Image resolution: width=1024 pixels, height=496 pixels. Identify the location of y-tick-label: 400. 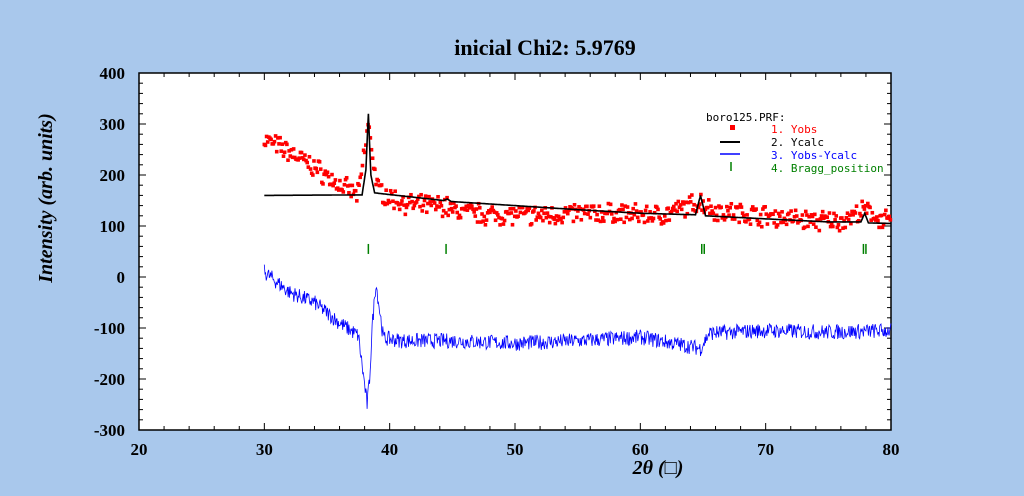
(113, 73).